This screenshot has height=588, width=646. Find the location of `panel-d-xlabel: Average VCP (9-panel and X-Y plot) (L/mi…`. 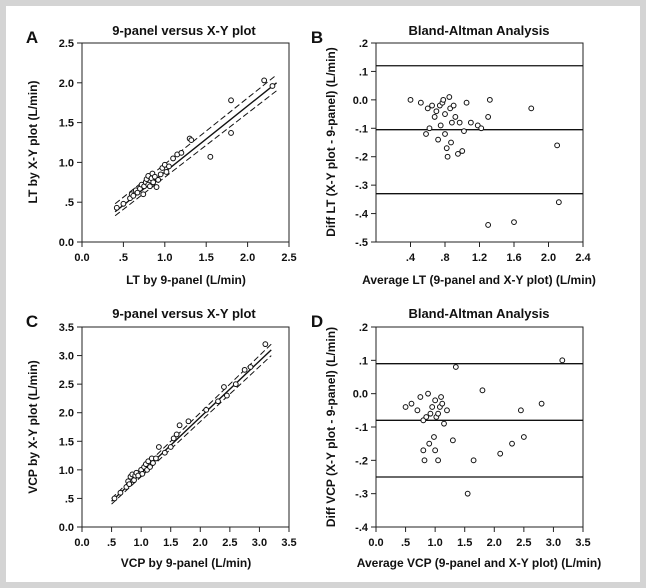

panel-d-xlabel: Average VCP (9-panel and X-Y plot) (L/mi… is located at coordinates (479, 563).